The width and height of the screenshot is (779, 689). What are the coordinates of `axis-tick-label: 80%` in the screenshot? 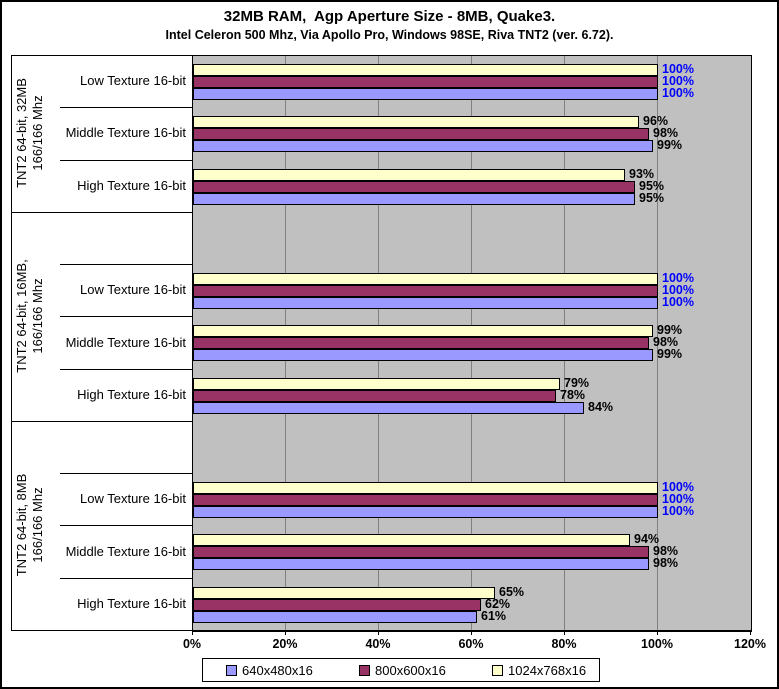 It's located at (564, 644).